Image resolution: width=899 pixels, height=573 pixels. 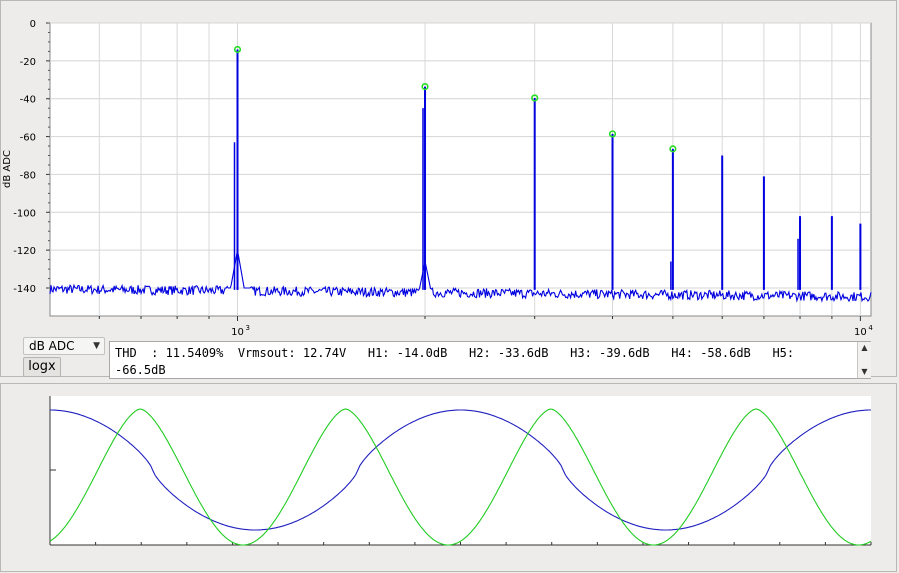 I want to click on y-tick-label: -80, so click(x=28, y=175).